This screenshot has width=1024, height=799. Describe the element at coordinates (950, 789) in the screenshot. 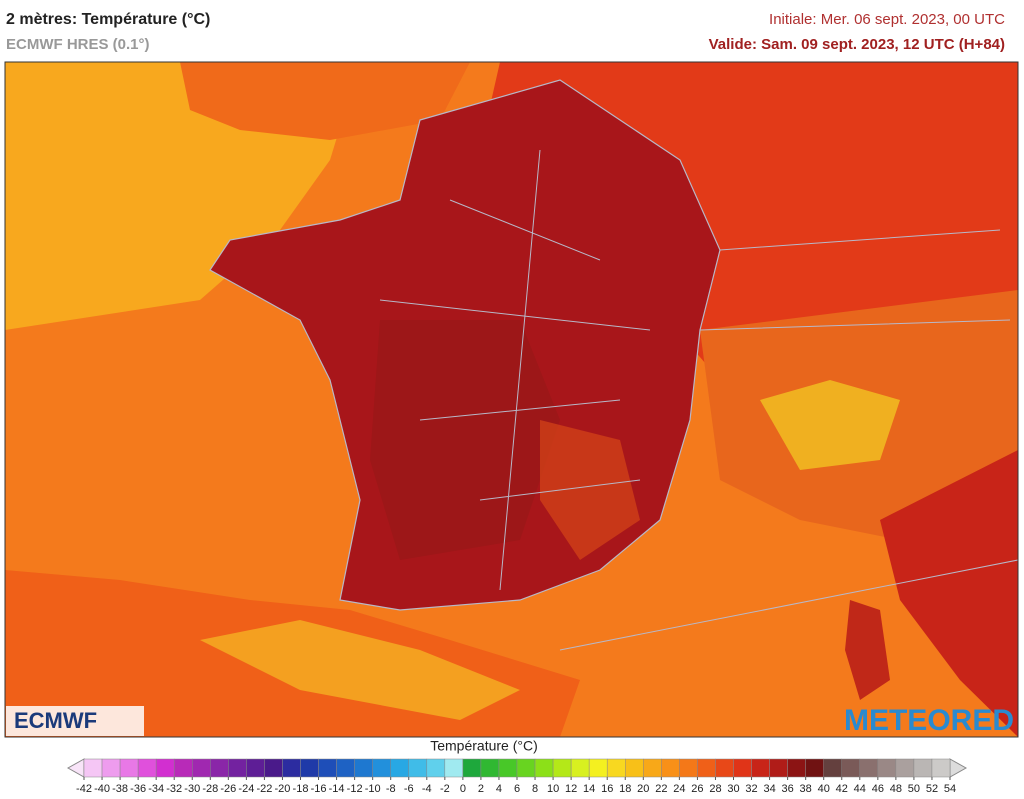

I see `colorbar-tick-label: 54` at that location.